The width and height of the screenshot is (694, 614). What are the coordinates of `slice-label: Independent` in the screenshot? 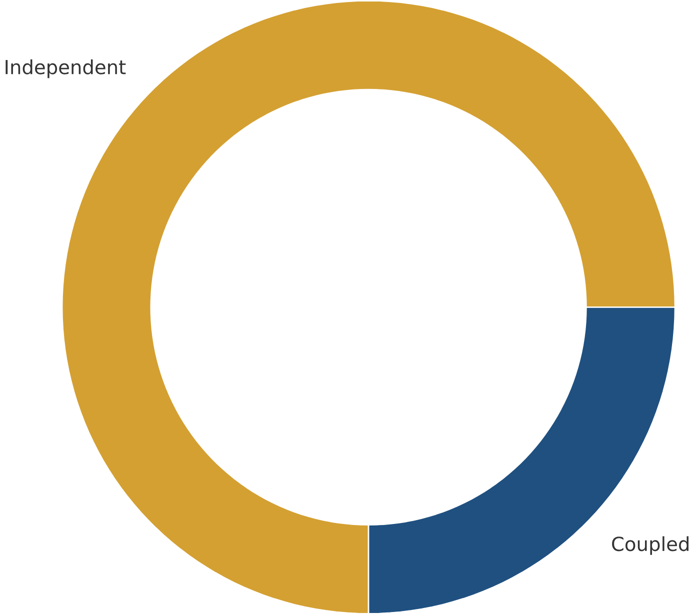 It's located at (66, 68).